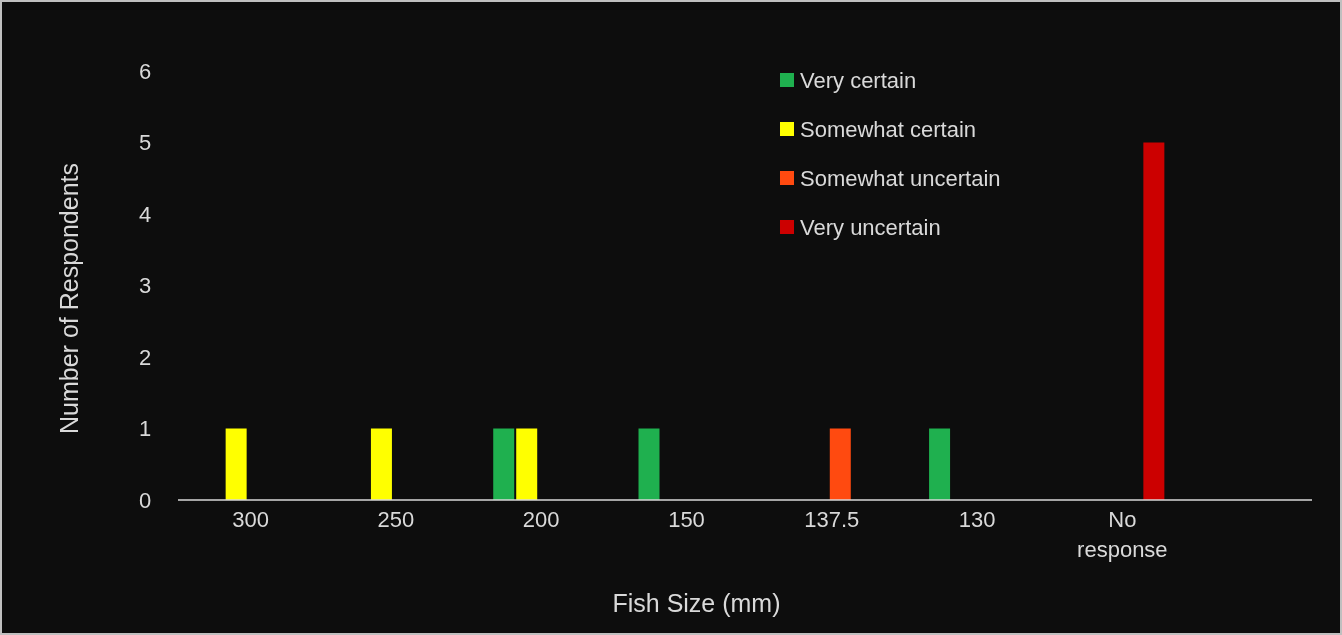  Describe the element at coordinates (145, 429) in the screenshot. I see `y-tick-label: 1` at that location.